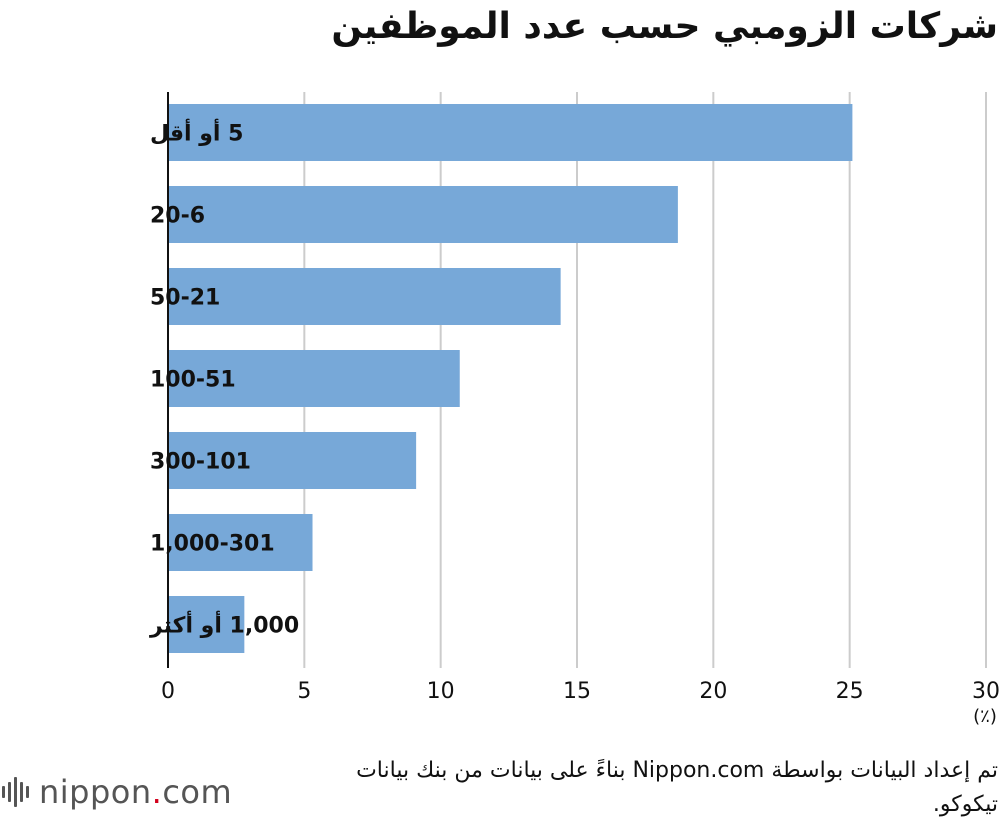 This screenshot has width=1000, height=822. I want to click on category-label: 300-101, so click(200, 462).